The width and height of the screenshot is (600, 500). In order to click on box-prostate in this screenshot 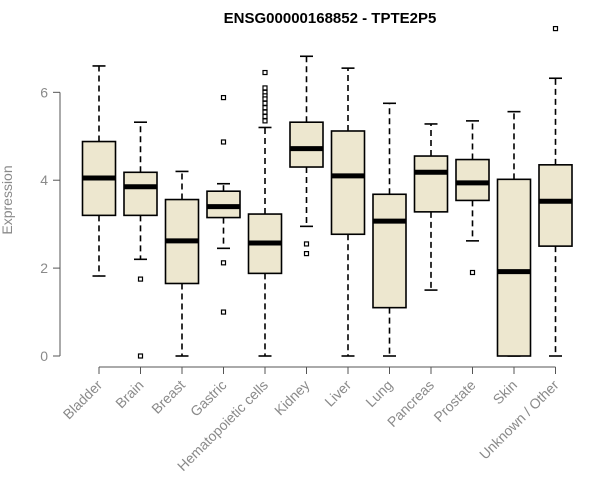, I will do `click(472, 198)`.